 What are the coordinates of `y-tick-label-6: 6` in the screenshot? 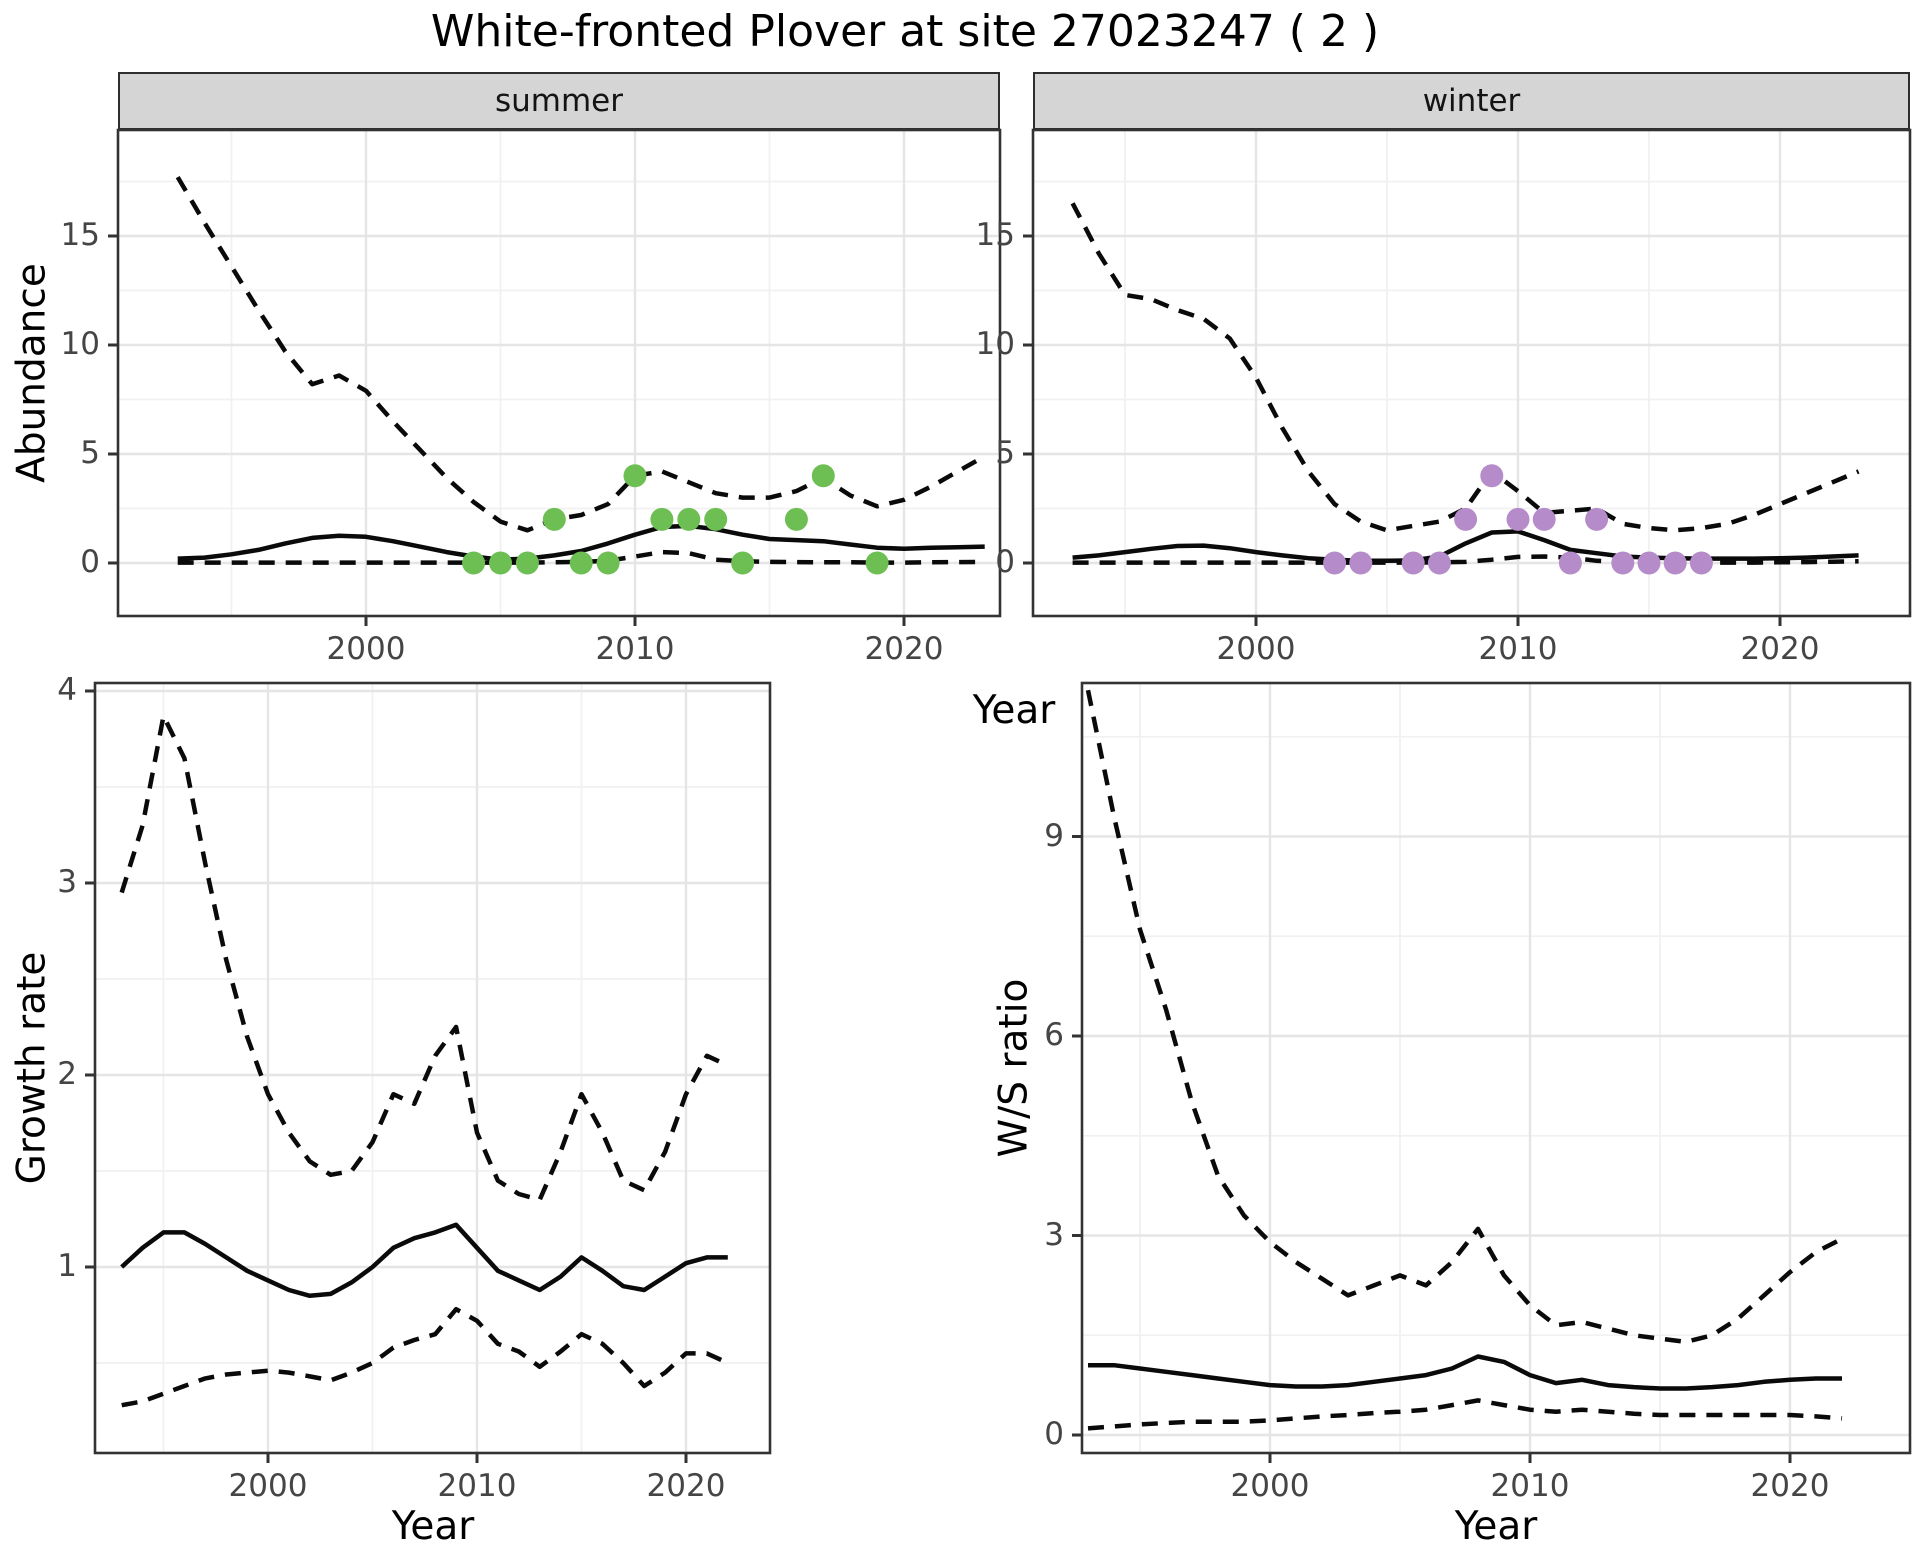 It's located at (1054, 1035).